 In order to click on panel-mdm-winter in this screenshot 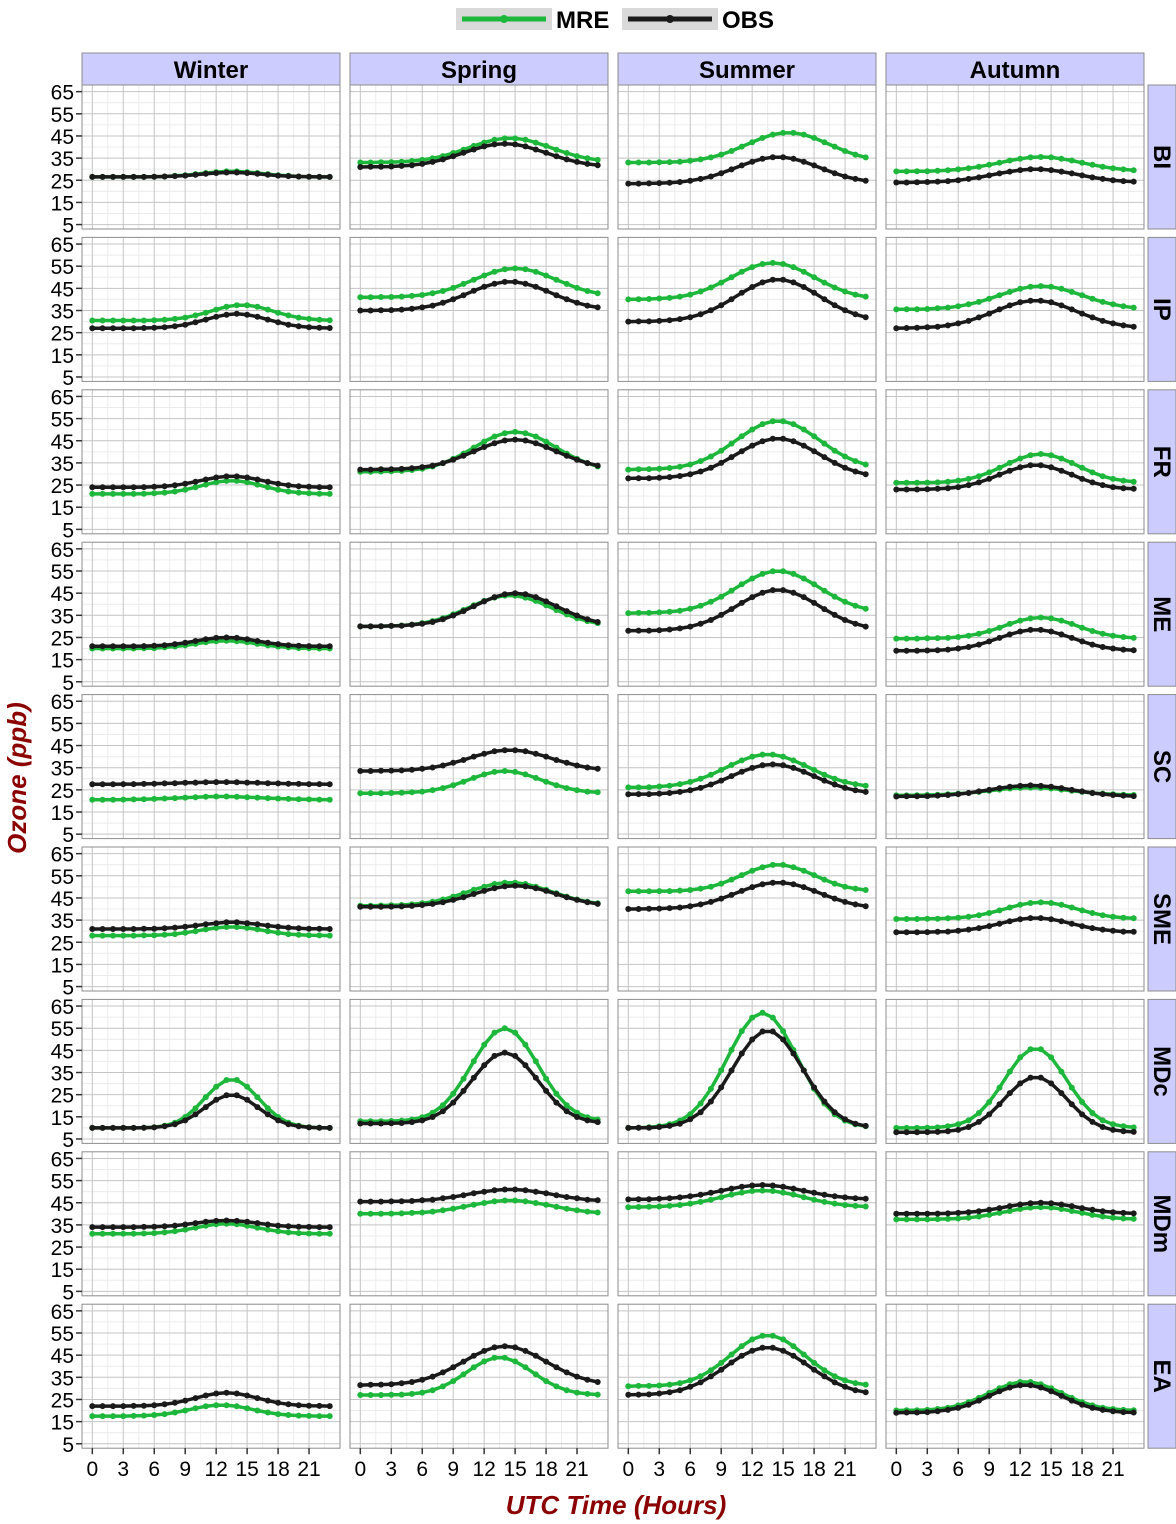, I will do `click(211, 1224)`.